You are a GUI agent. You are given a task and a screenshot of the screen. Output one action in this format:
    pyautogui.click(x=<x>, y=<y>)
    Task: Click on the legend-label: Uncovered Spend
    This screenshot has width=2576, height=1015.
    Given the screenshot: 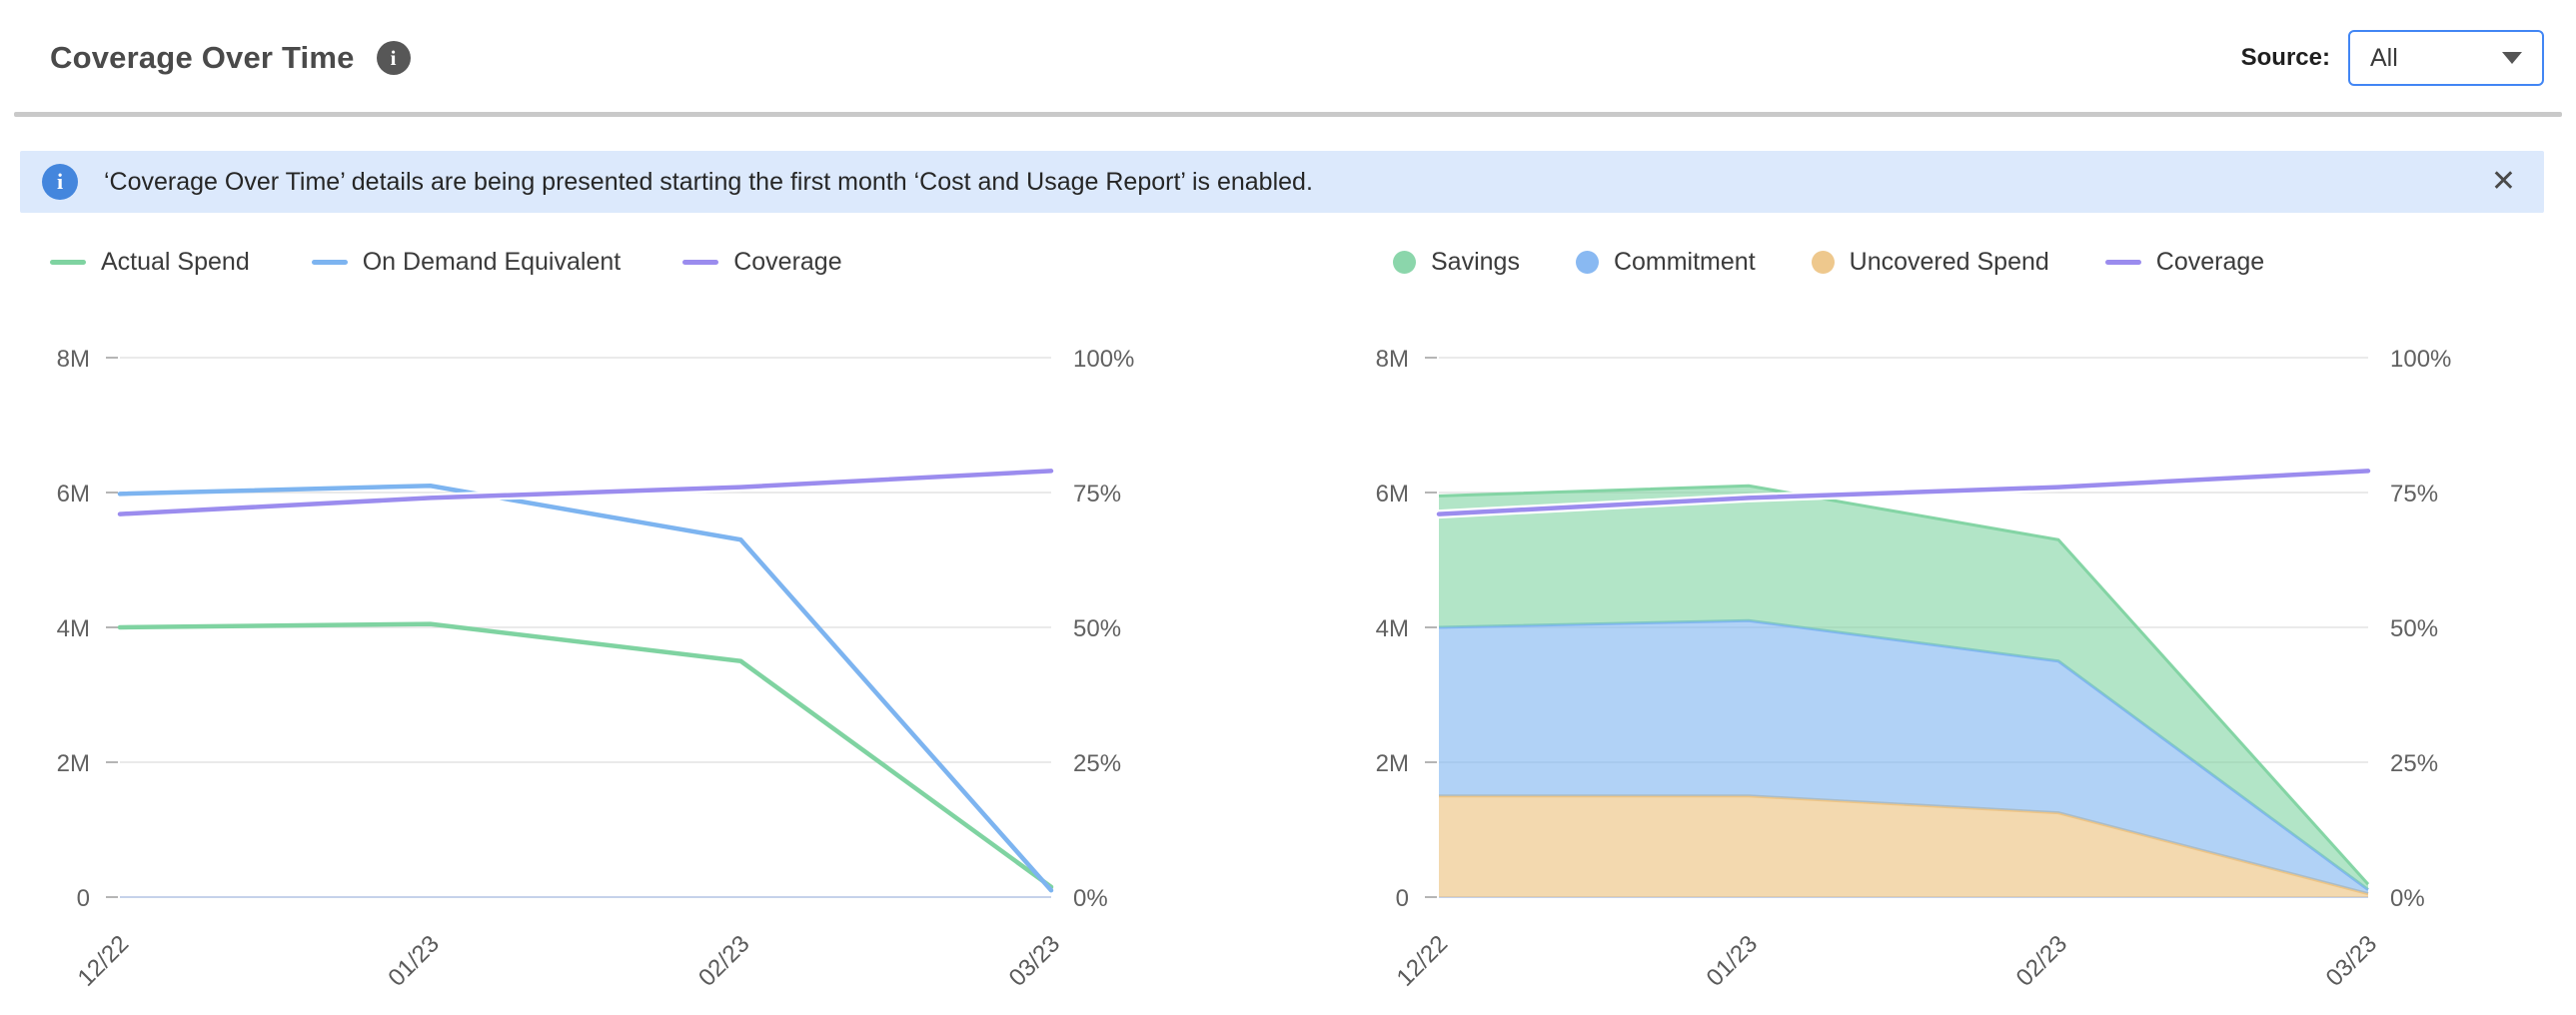 What is the action you would take?
    pyautogui.click(x=1949, y=261)
    